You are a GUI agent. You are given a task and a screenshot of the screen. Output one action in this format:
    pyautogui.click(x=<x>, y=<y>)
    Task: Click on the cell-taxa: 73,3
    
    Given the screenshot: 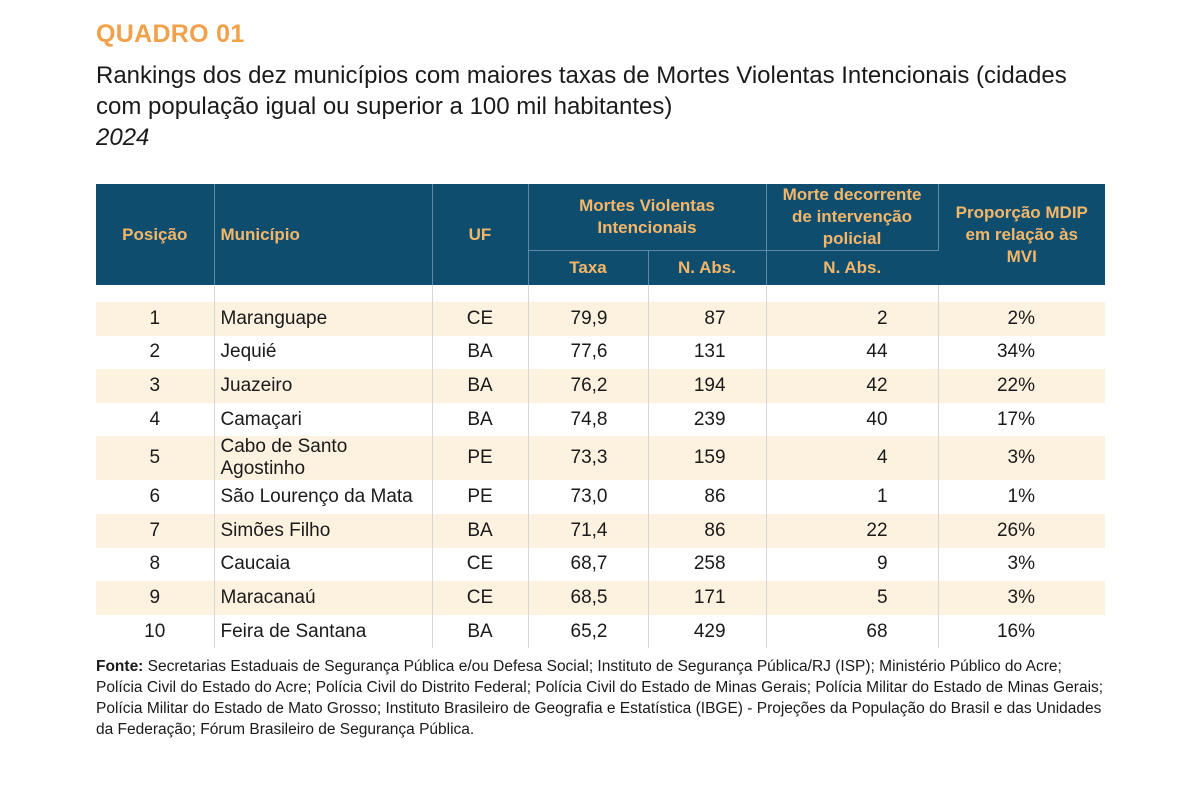 What is the action you would take?
    pyautogui.click(x=588, y=458)
    